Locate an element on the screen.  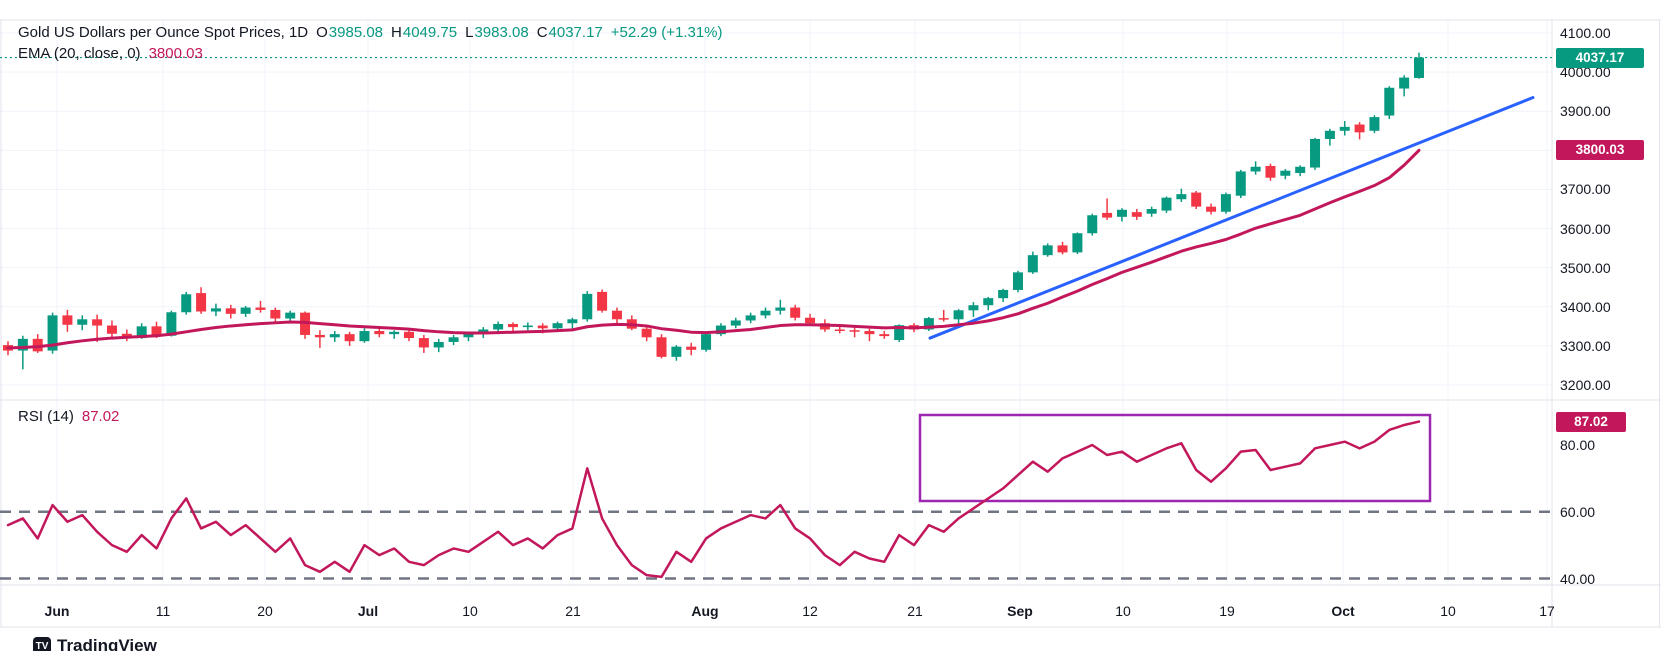
tradingview-logo: TV TradingView is located at coordinates (95, 644).